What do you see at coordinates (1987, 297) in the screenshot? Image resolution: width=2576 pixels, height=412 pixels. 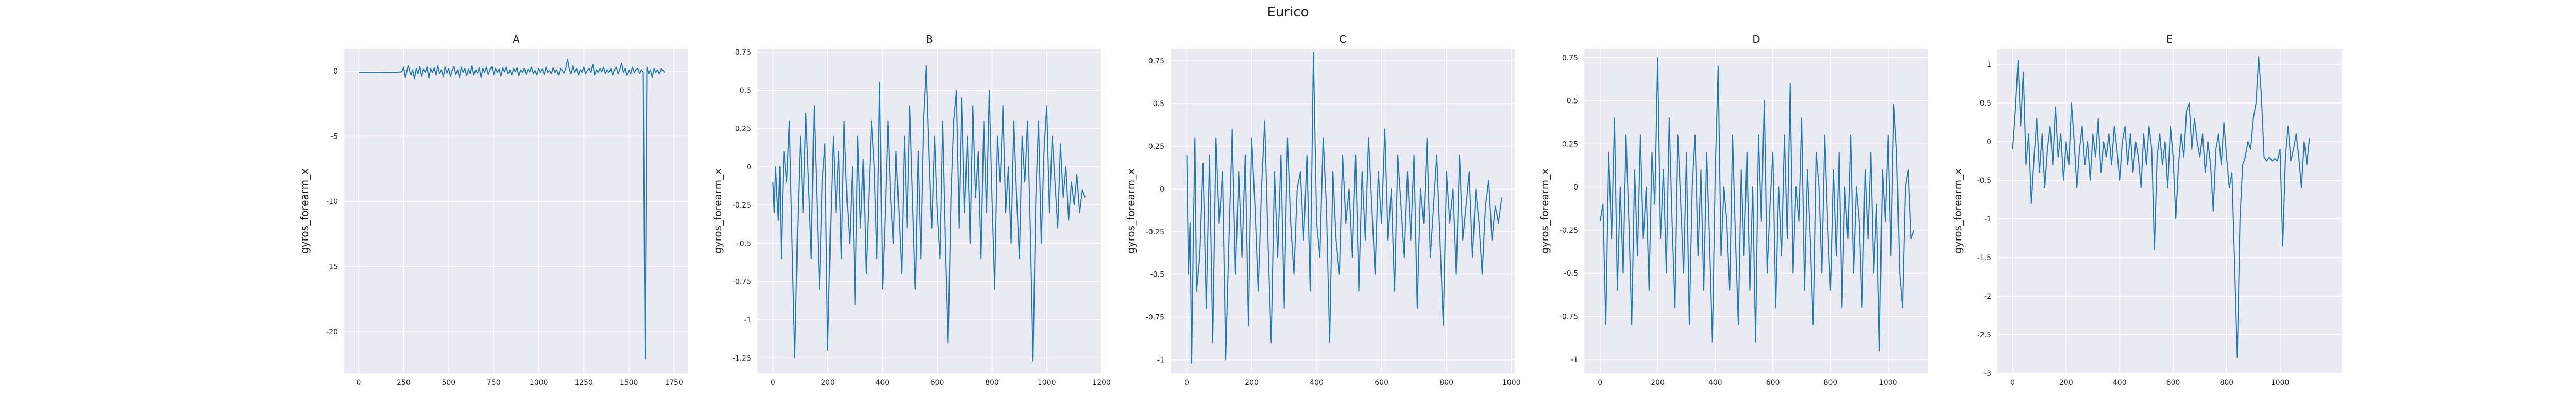 I see `y-tick-label: -2` at bounding box center [1987, 297].